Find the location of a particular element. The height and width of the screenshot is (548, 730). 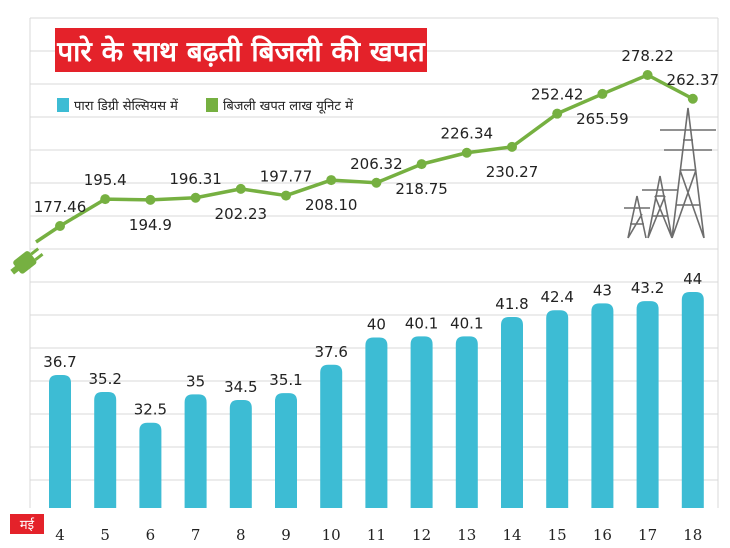

bar-value-label: 41.8 is located at coordinates (511, 304).